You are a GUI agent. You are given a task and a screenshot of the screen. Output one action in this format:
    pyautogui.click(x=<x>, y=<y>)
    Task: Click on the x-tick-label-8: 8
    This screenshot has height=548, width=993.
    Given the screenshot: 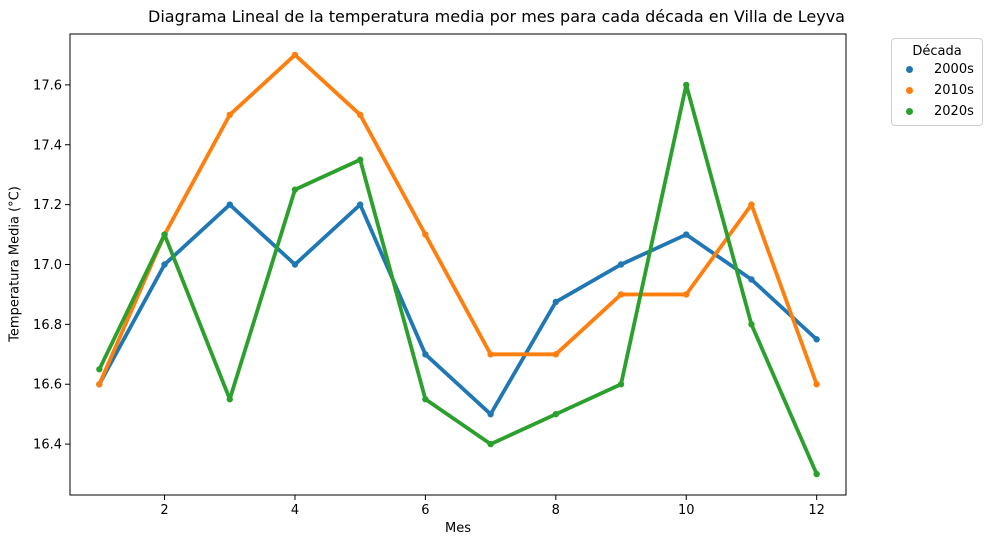 What is the action you would take?
    pyautogui.click(x=556, y=510)
    